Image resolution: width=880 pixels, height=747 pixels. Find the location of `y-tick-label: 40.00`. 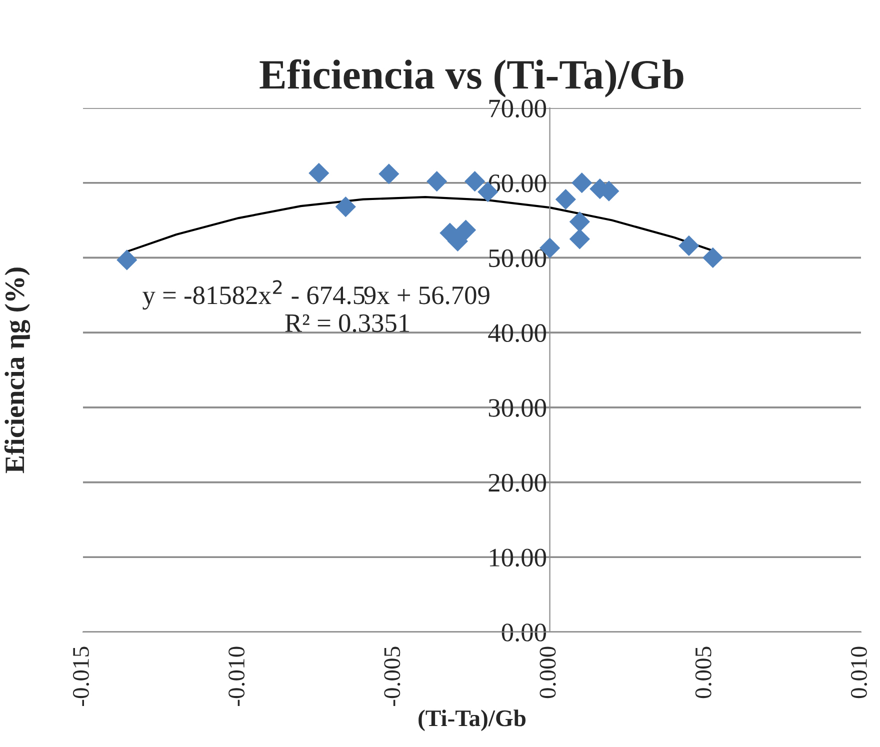

y-tick-label: 40.00 is located at coordinates (517, 333).